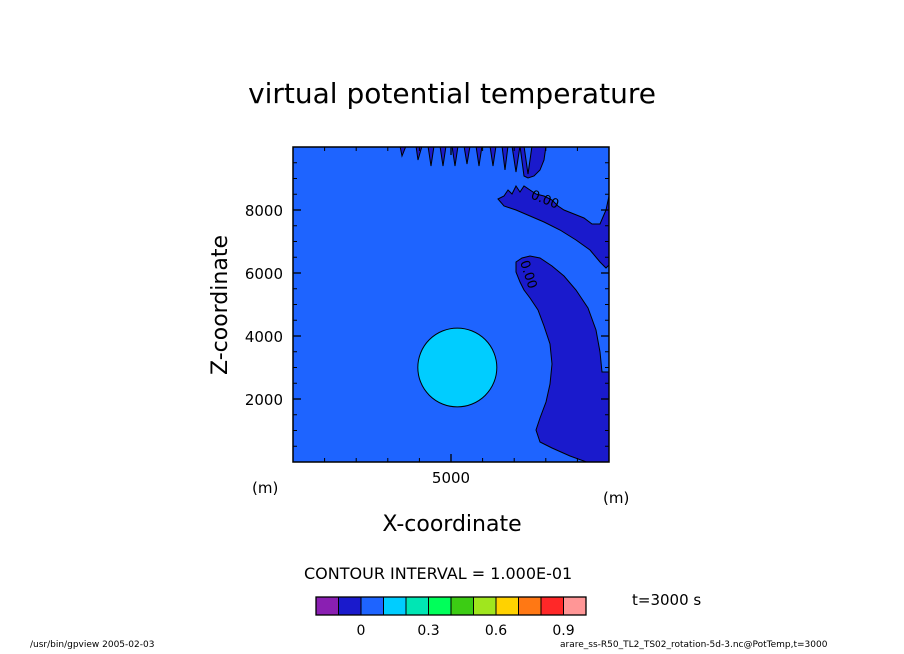 The width and height of the screenshot is (904, 654). Describe the element at coordinates (438, 573) in the screenshot. I see `contour-interval-text: CONTOUR INTERVAL = 1.000E-01` at that location.